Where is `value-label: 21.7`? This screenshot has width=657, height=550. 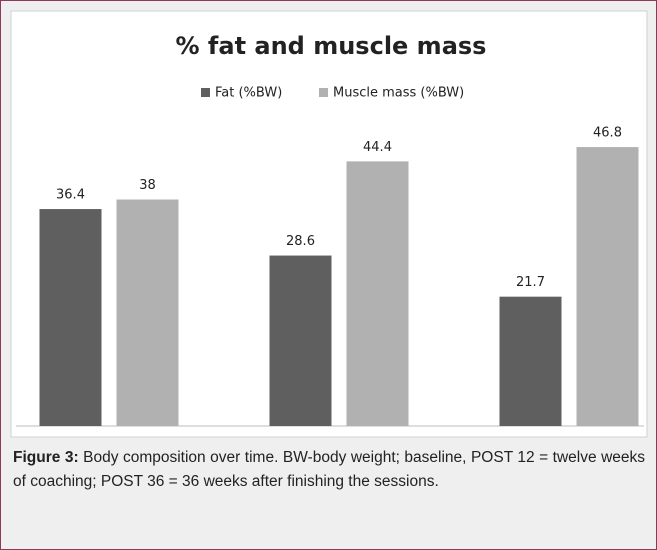 value-label: 21.7 is located at coordinates (530, 282).